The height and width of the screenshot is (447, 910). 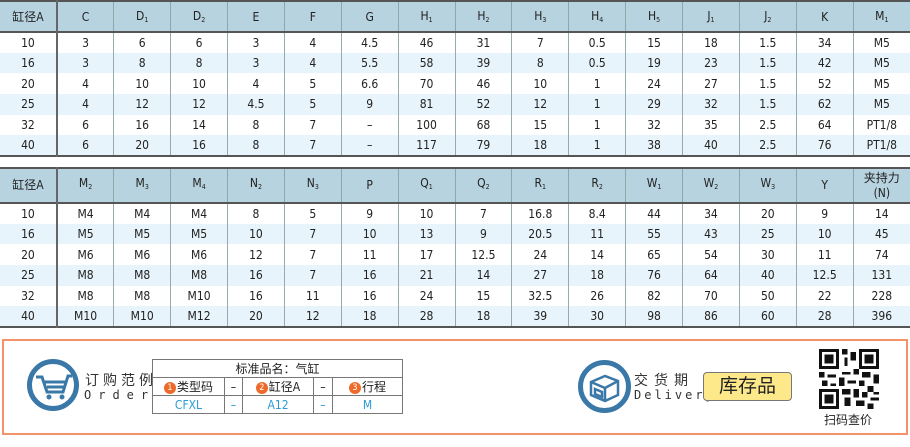 I want to click on table-cell: 12, so click(x=540, y=104).